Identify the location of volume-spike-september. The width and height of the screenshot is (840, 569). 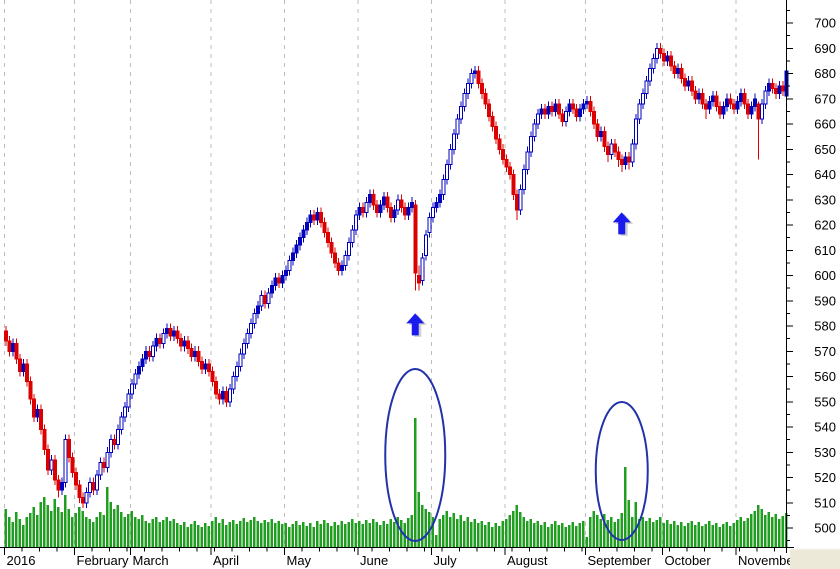
(621, 471).